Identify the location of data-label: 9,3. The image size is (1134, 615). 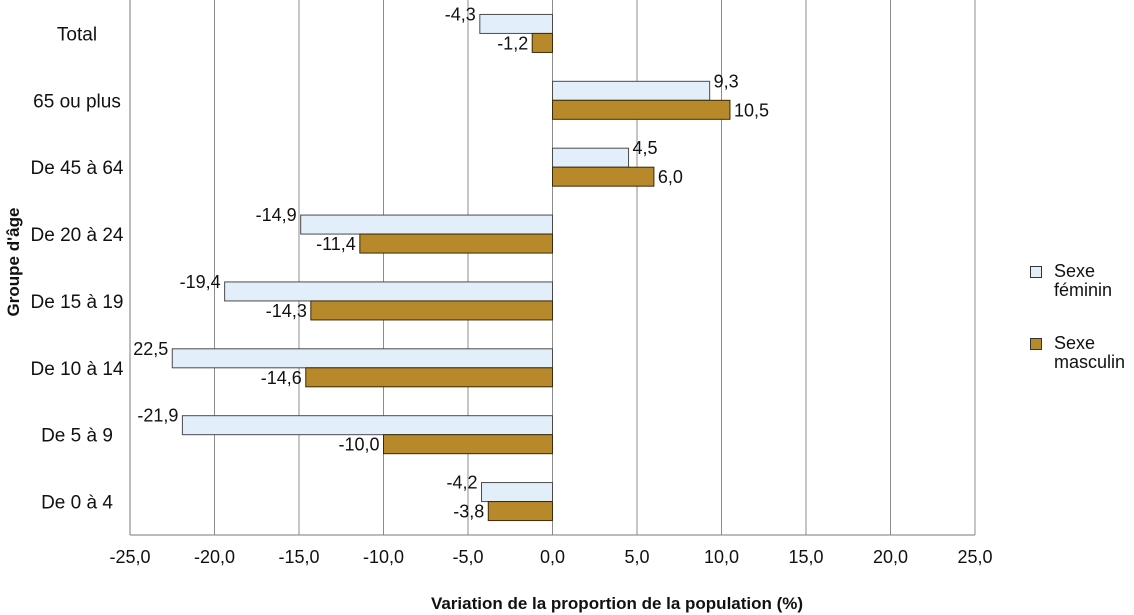
(726, 81).